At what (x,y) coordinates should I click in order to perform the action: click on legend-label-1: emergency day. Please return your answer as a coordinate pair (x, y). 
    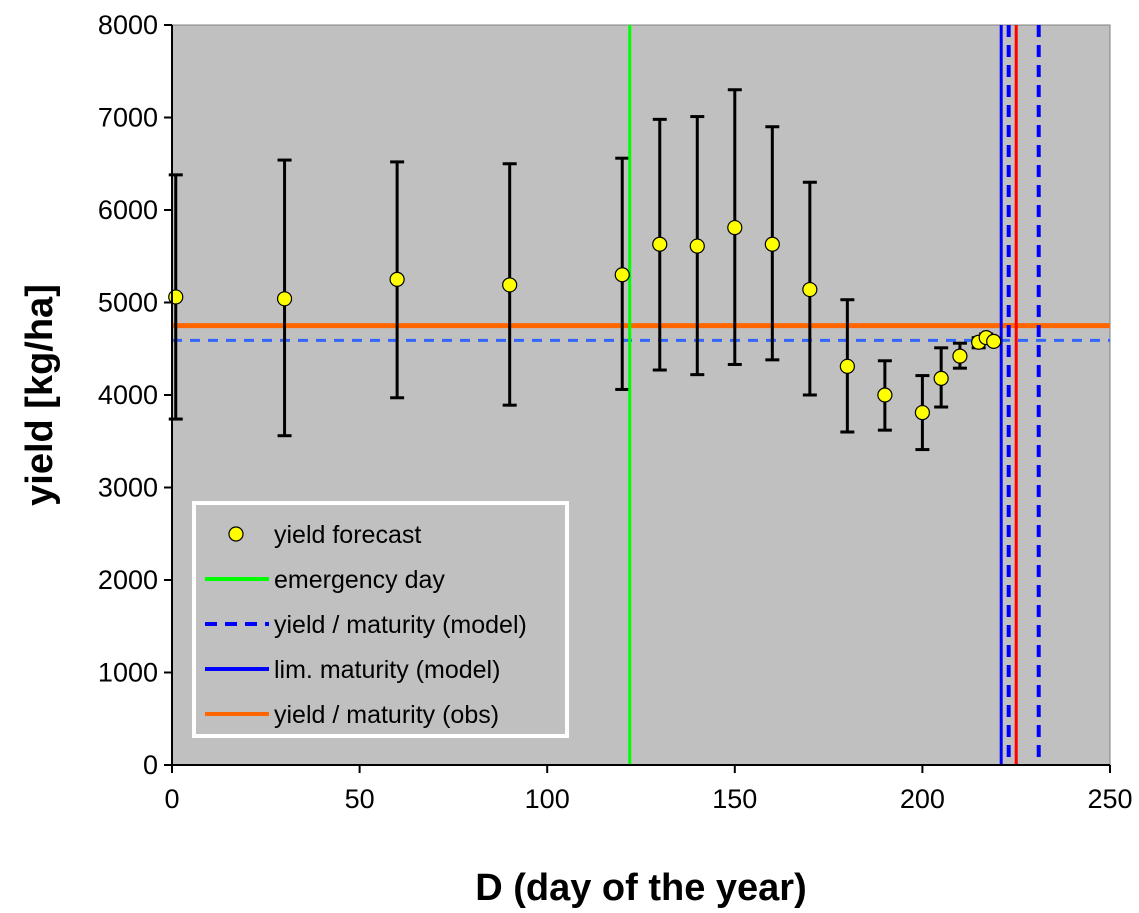
    Looking at the image, I should click on (359, 580).